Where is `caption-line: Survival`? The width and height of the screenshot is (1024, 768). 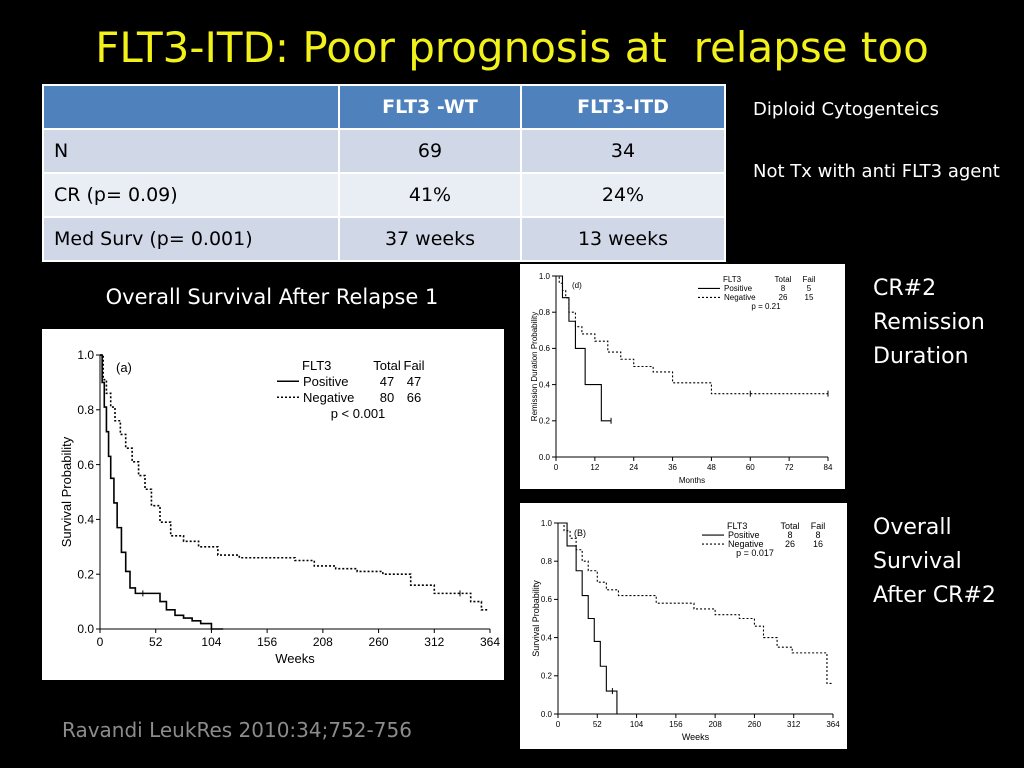 caption-line: Survival is located at coordinates (917, 561).